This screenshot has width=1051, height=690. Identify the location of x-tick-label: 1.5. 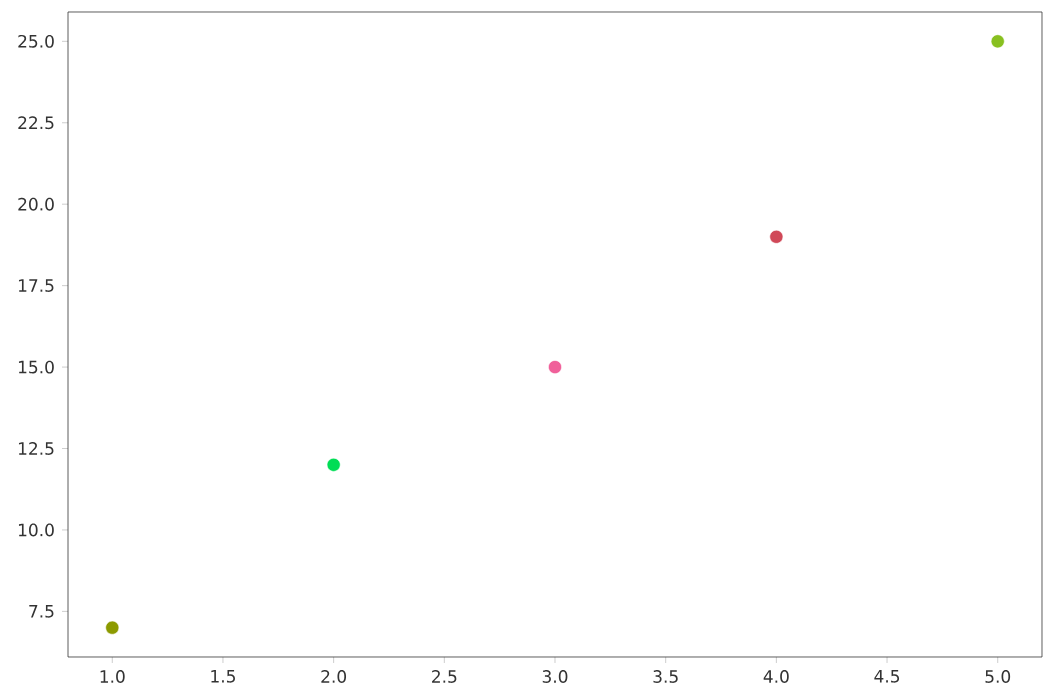
(223, 676).